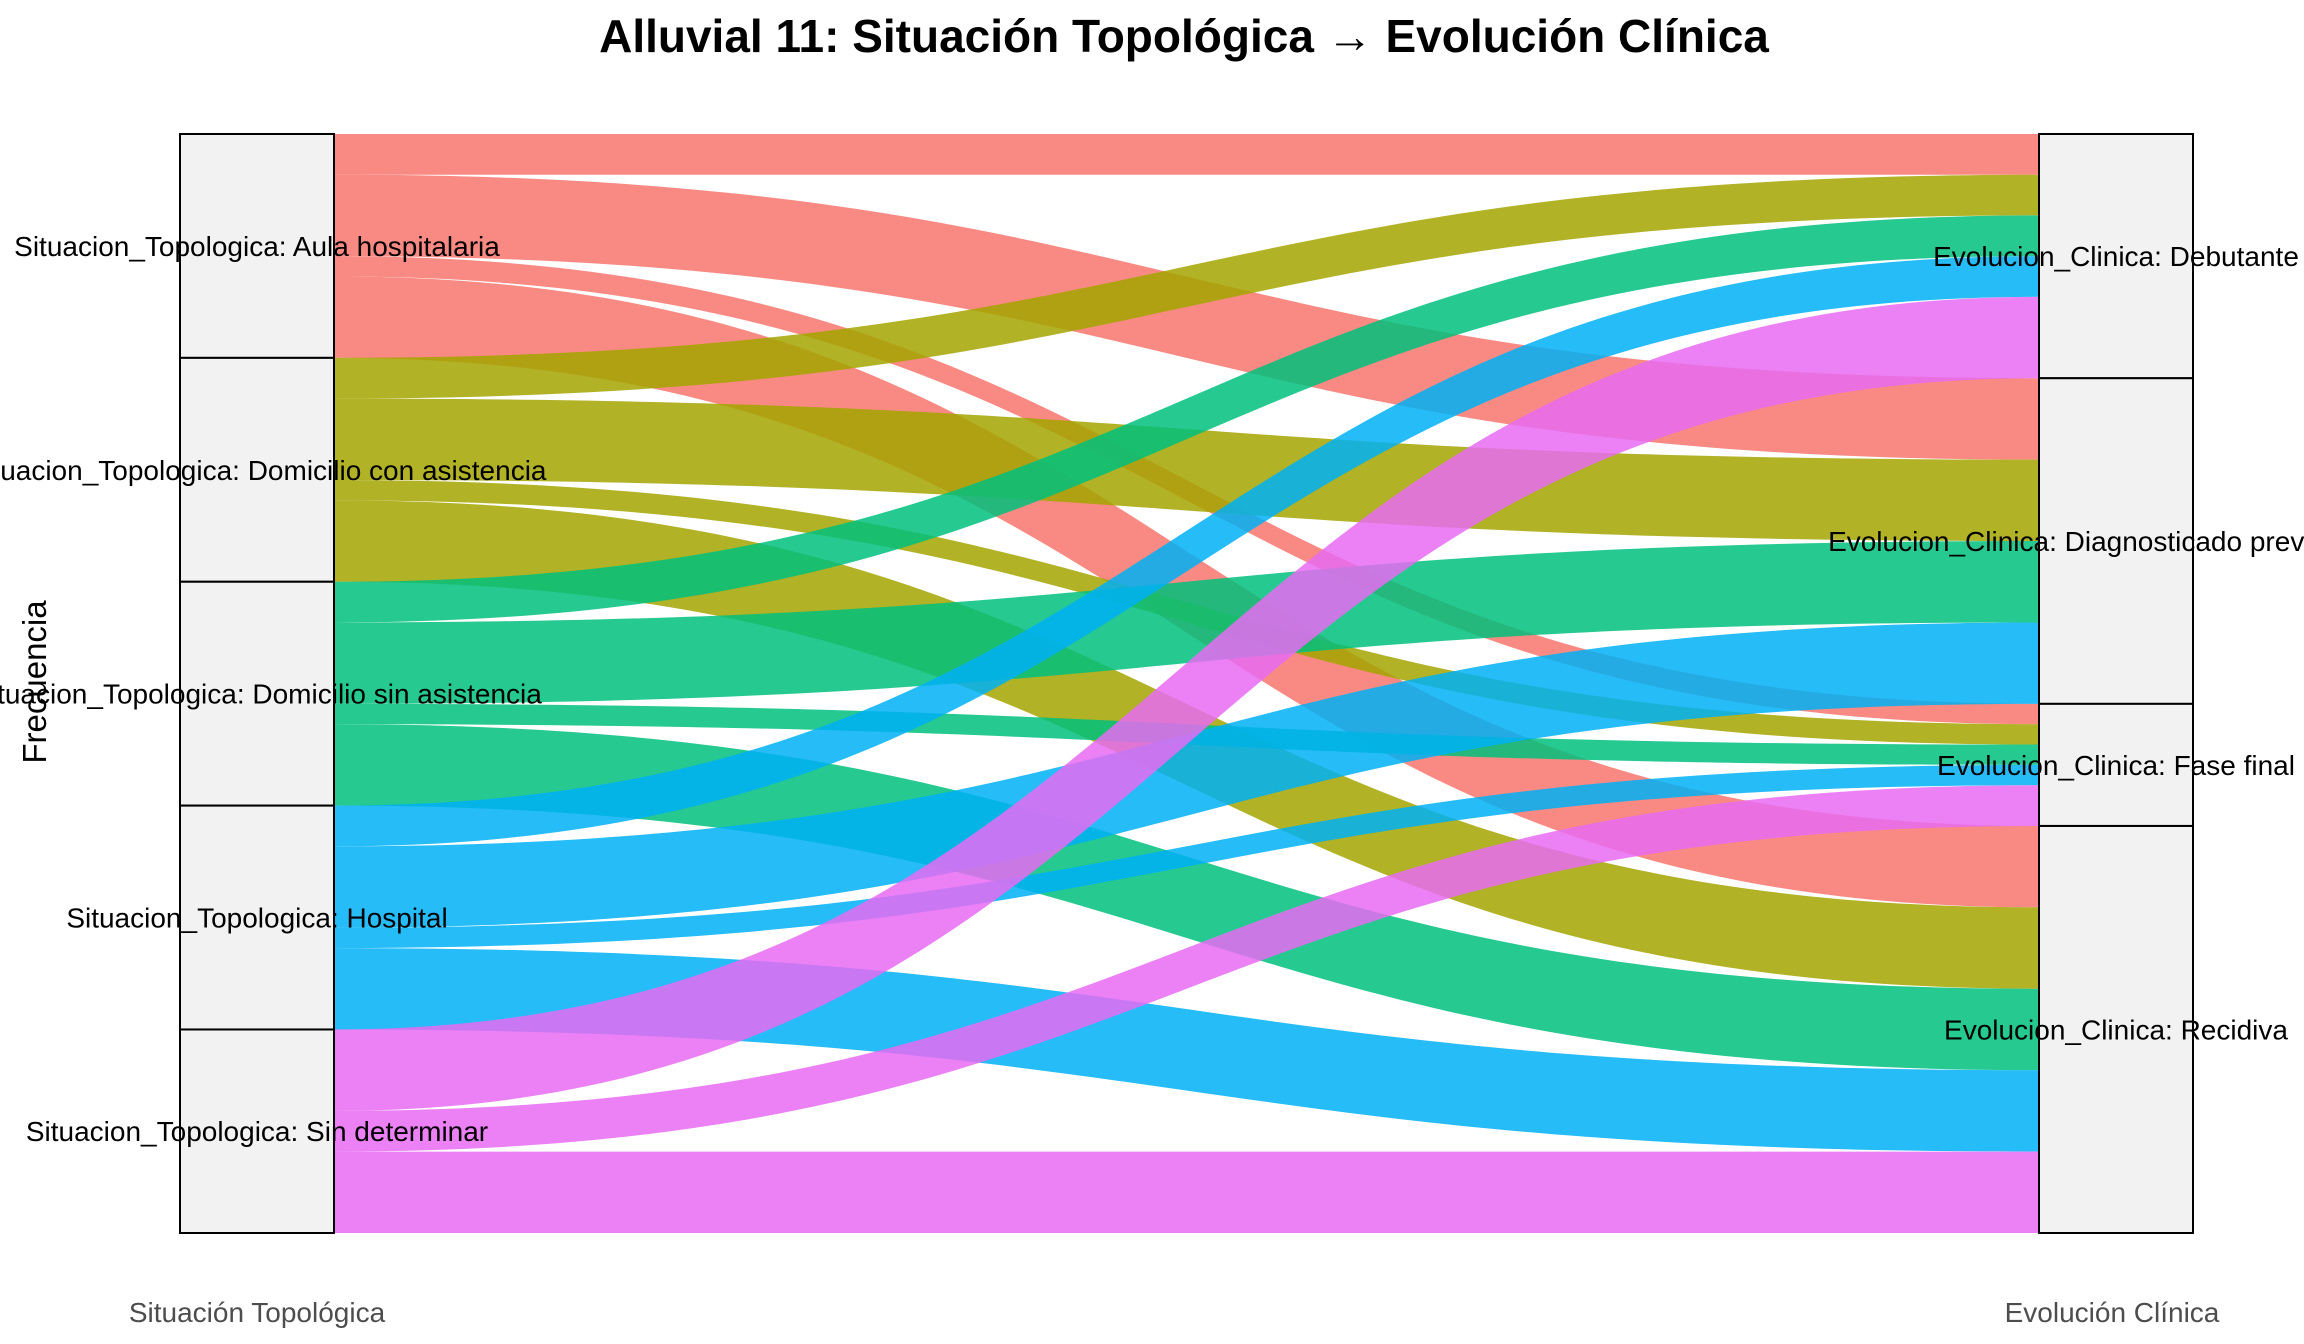 This screenshot has height=1344, width=2304. I want to click on stratum-dsin, so click(257, 693).